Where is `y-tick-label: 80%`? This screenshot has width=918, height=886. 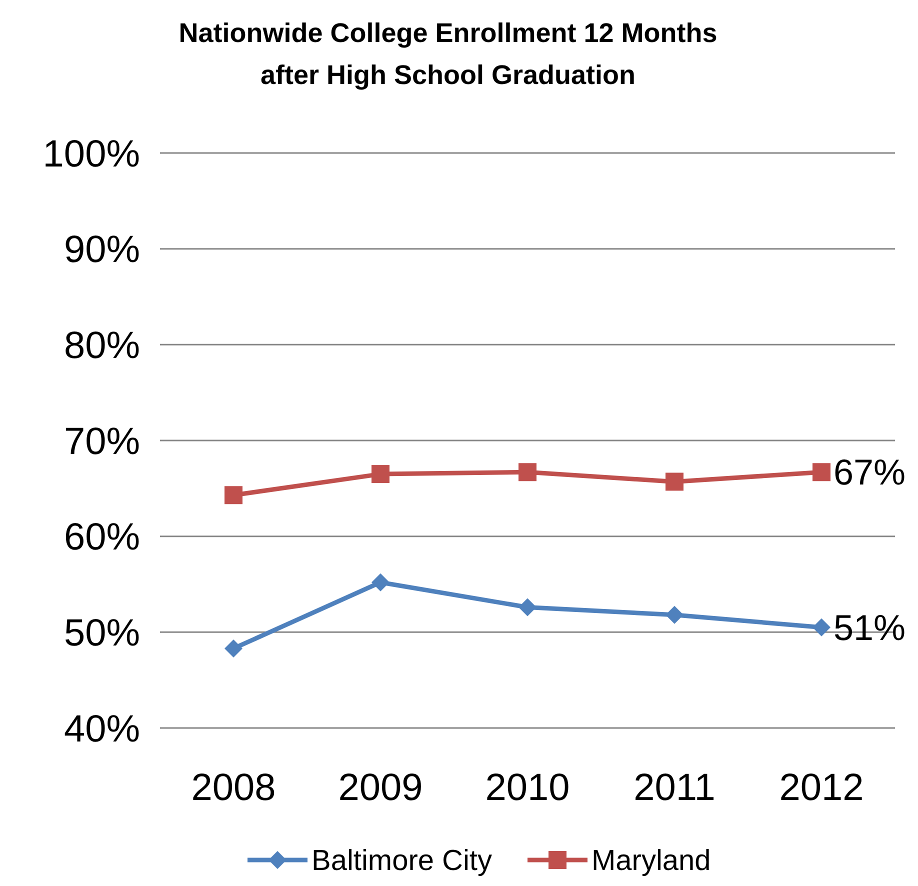
y-tick-label: 80% is located at coordinates (102, 345).